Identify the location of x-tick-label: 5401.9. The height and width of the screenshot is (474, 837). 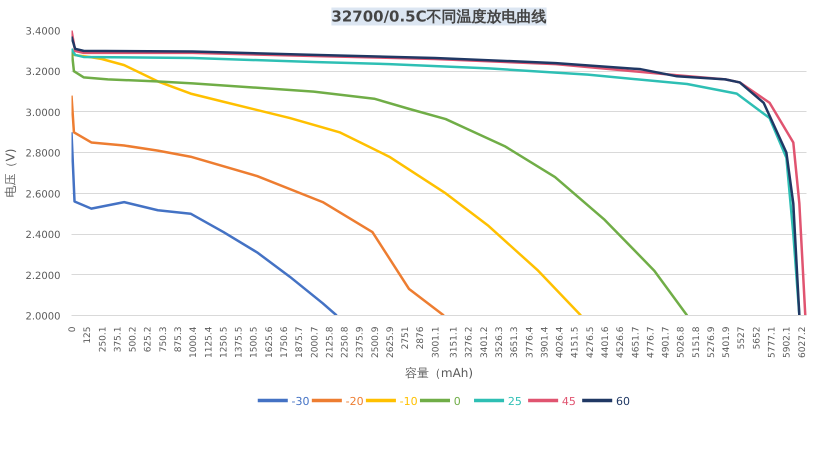
(727, 342).